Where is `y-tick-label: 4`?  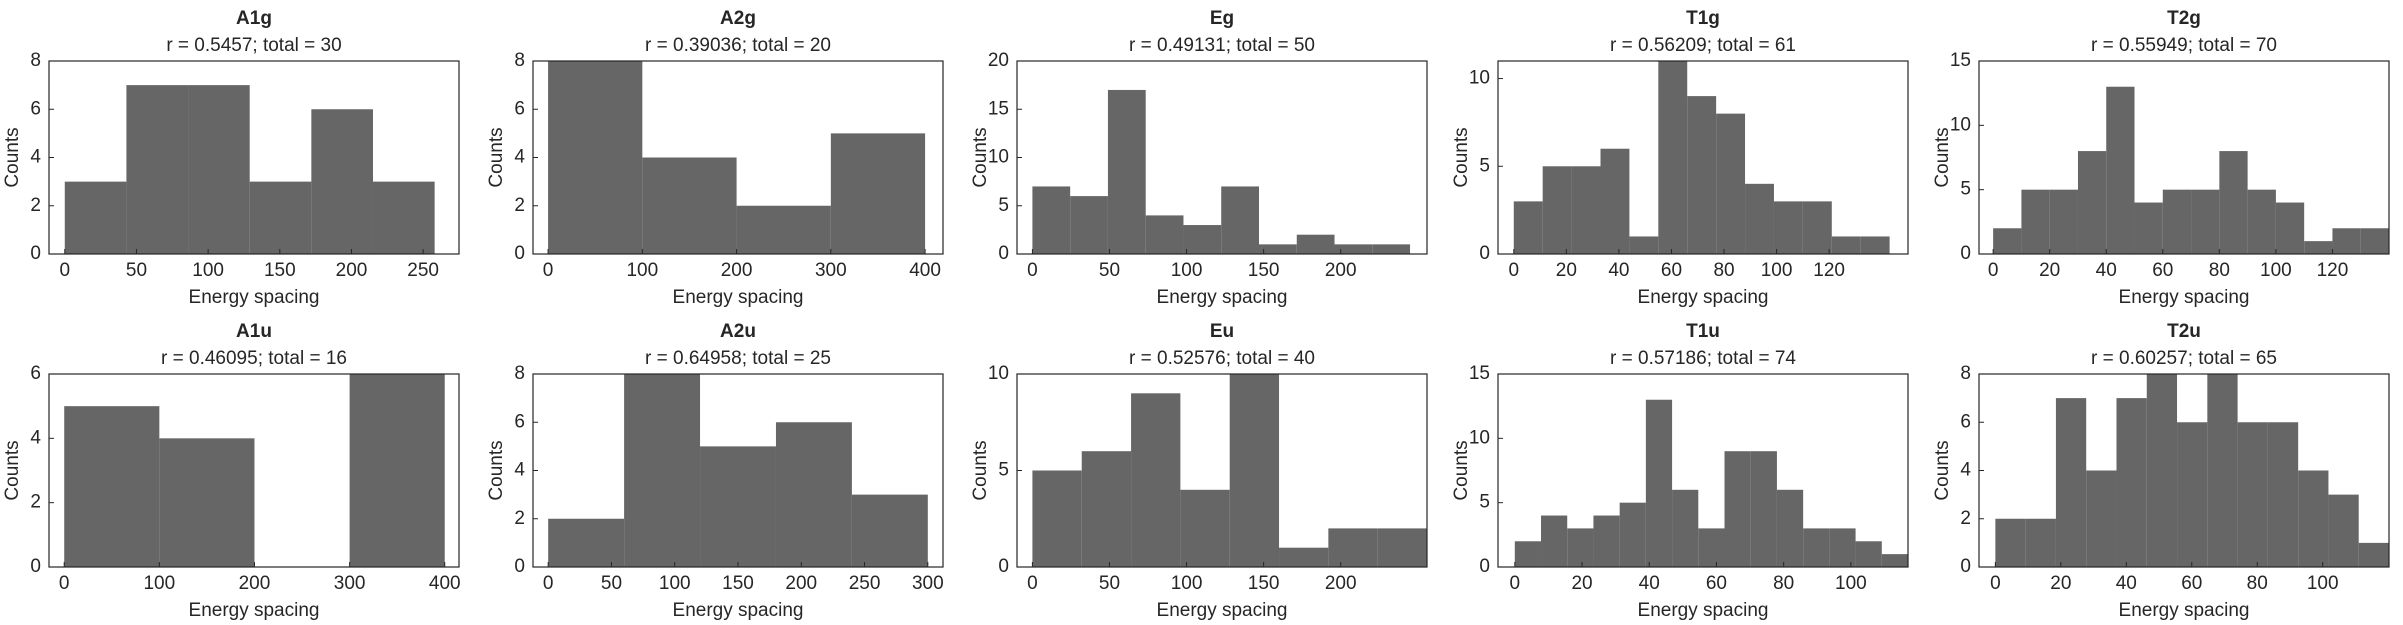
y-tick-label: 4 is located at coordinates (35, 437).